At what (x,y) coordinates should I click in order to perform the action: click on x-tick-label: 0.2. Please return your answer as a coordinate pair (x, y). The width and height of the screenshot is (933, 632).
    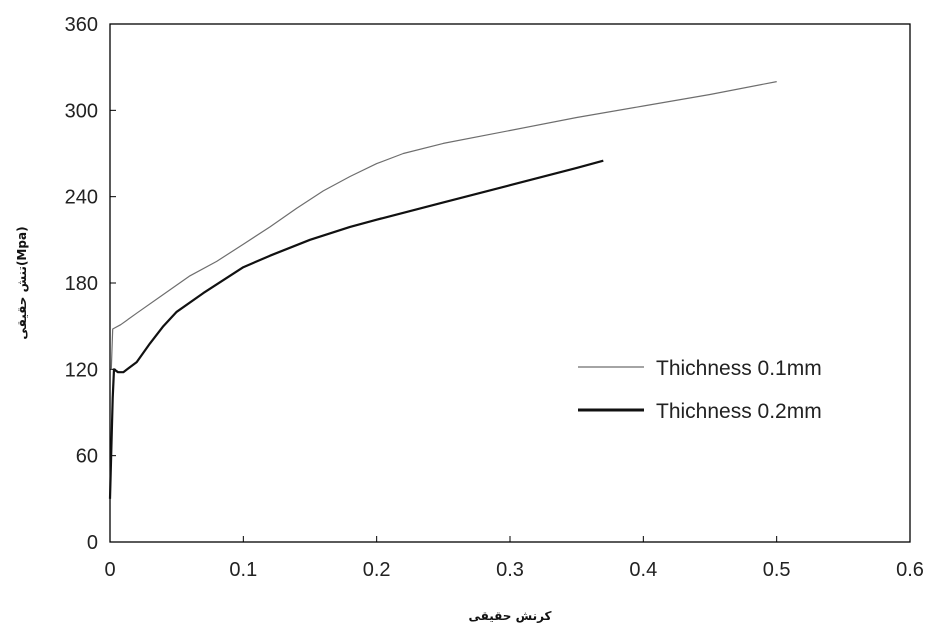
    Looking at the image, I should click on (377, 570).